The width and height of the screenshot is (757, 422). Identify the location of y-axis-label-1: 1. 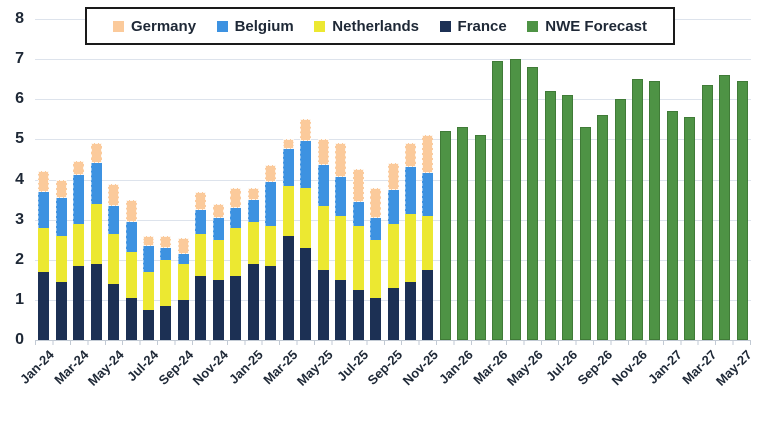
(19, 299).